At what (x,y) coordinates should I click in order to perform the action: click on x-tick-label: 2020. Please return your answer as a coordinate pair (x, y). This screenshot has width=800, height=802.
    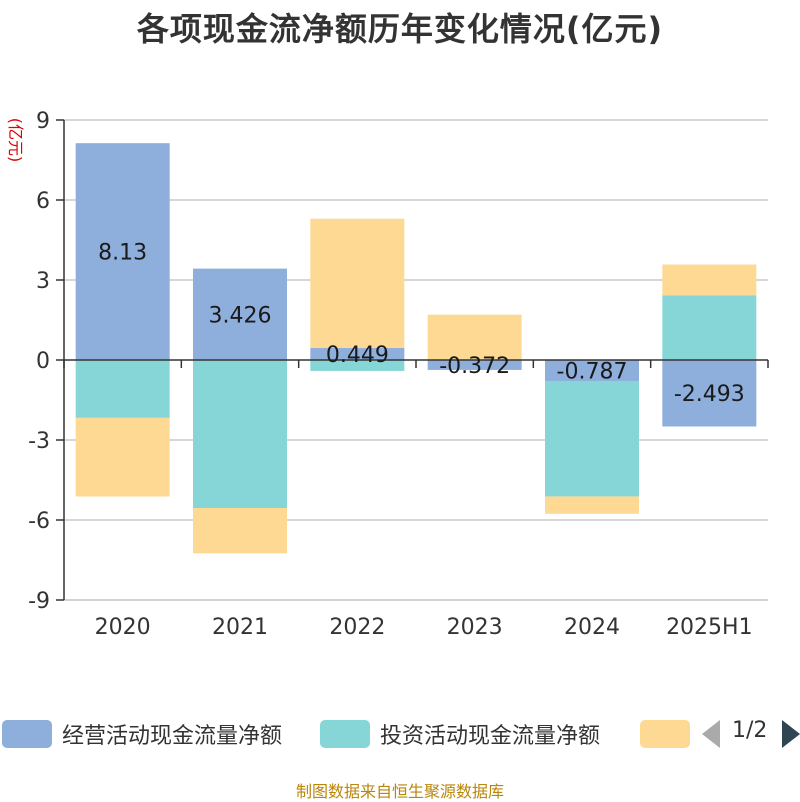
    Looking at the image, I should click on (123, 627).